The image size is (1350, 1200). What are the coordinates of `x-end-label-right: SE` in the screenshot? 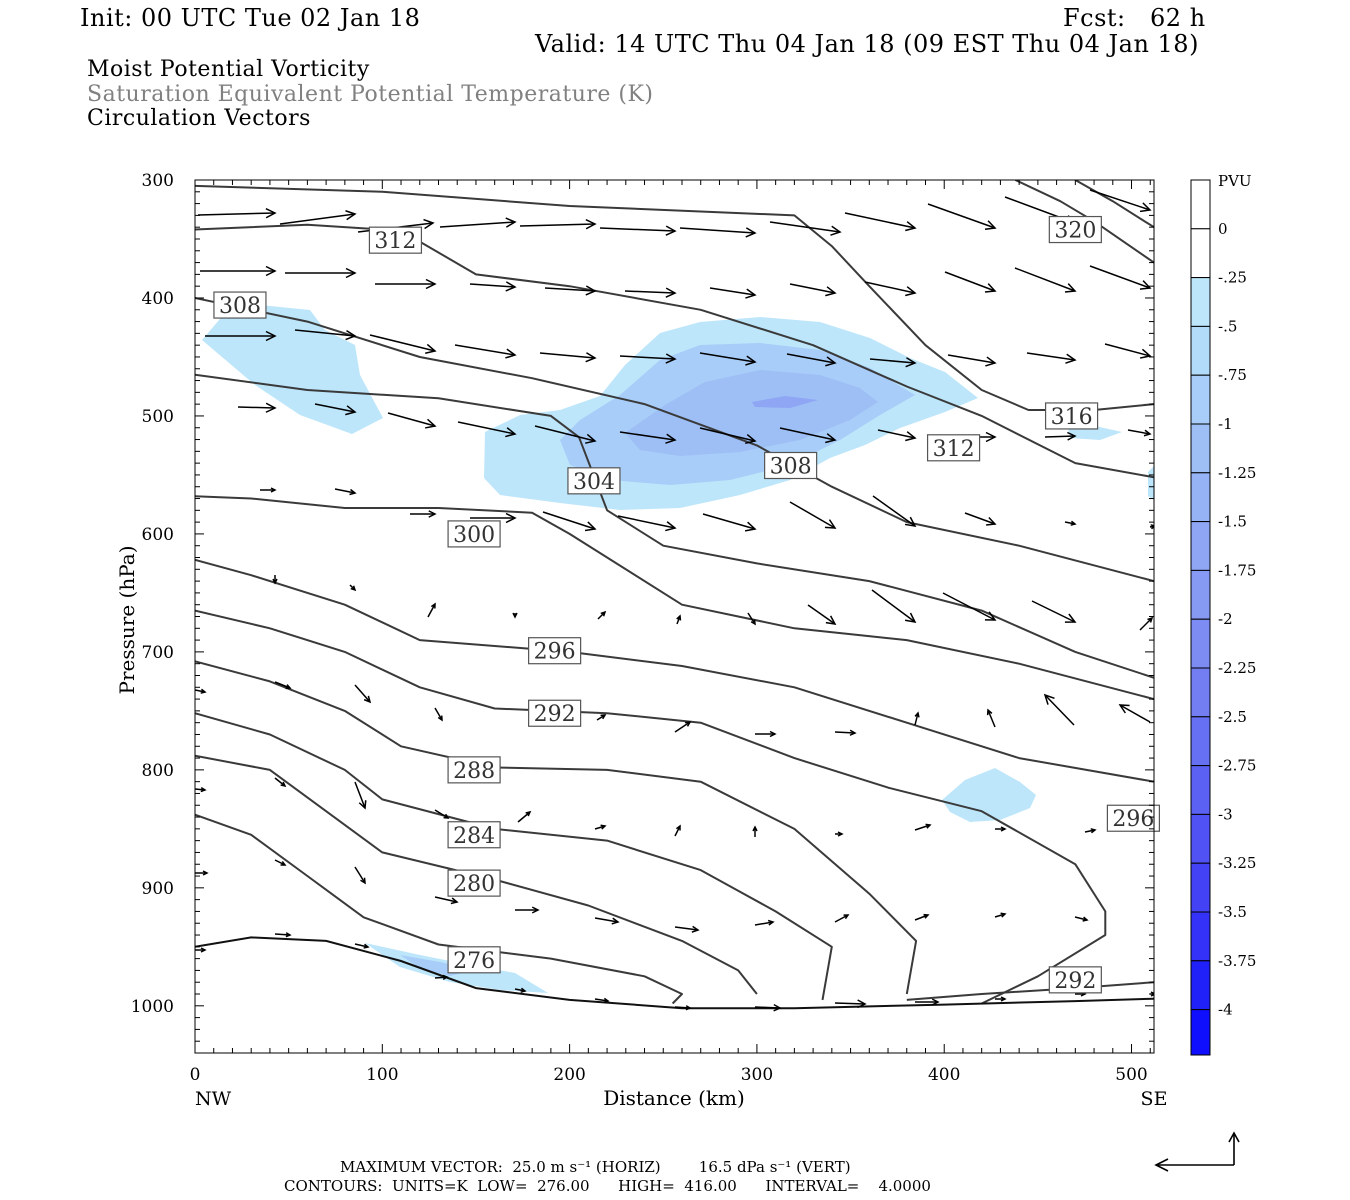 It's located at (1154, 1099).